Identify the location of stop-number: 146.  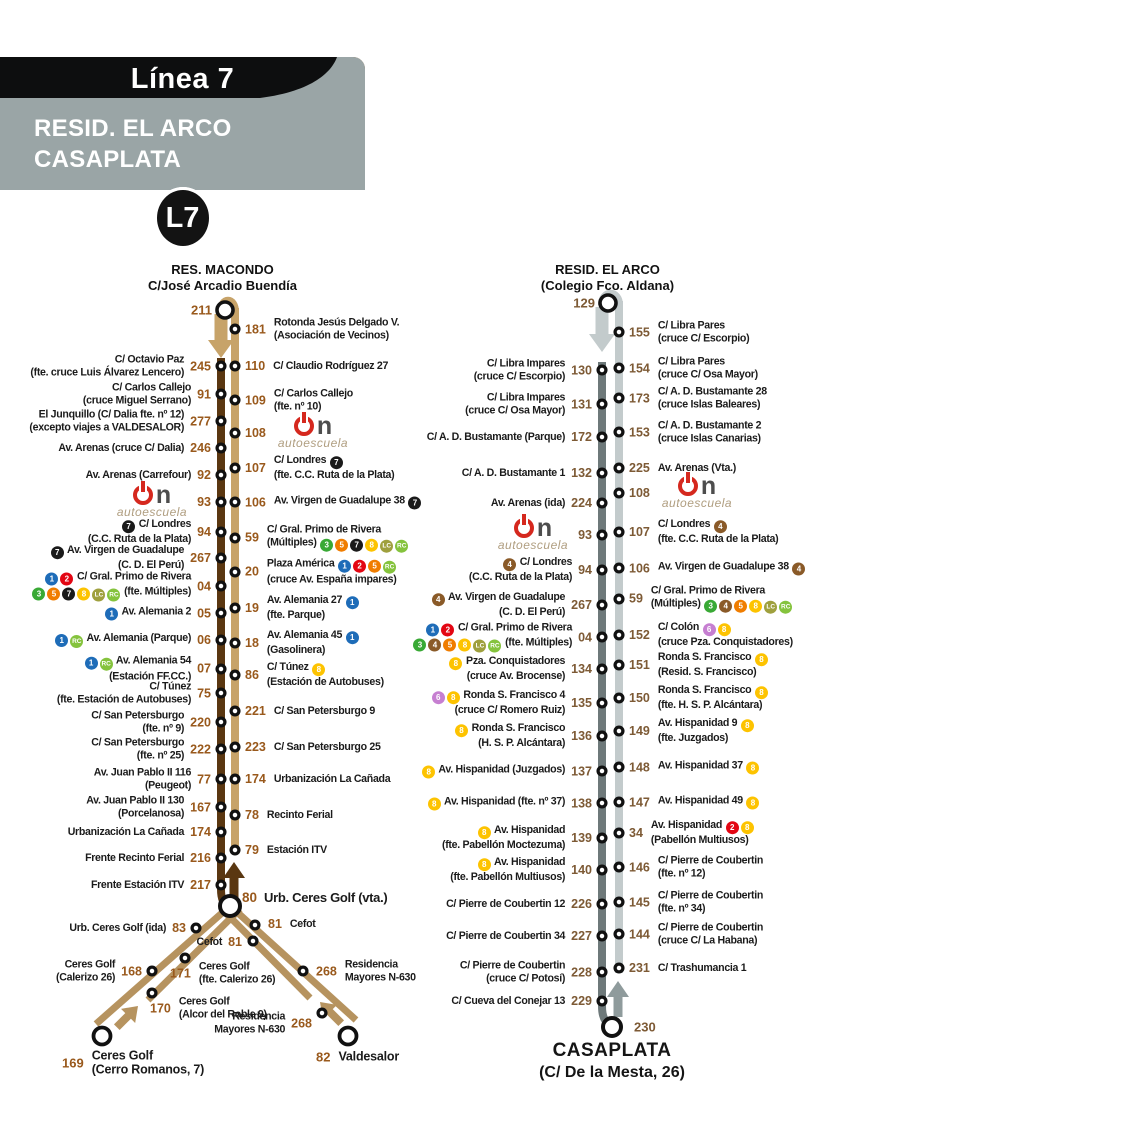
(639, 867).